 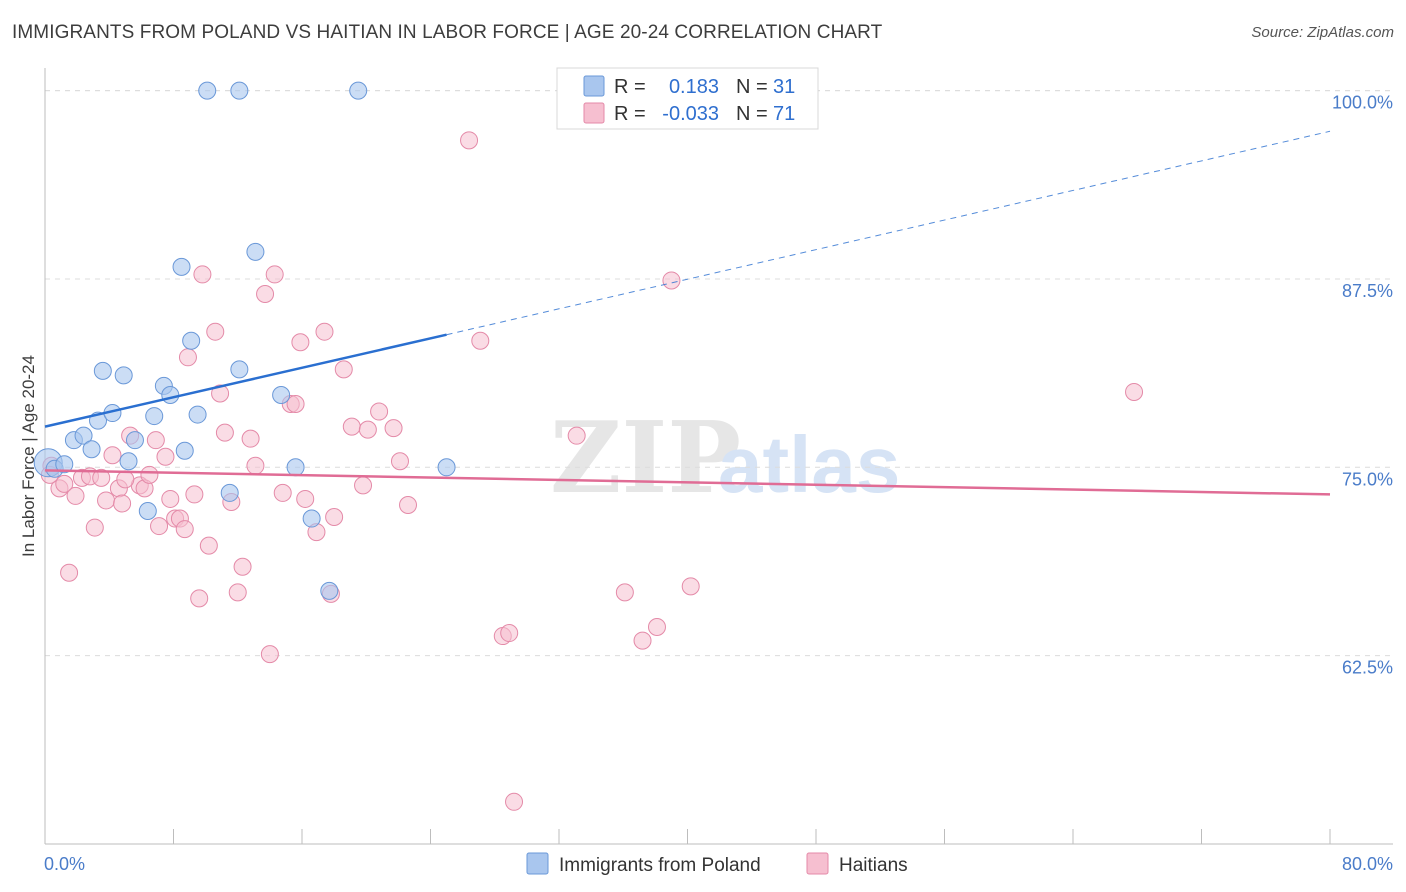 What do you see at coordinates (752, 87) in the screenshot?
I see `poland-n-label: N =` at bounding box center [752, 87].